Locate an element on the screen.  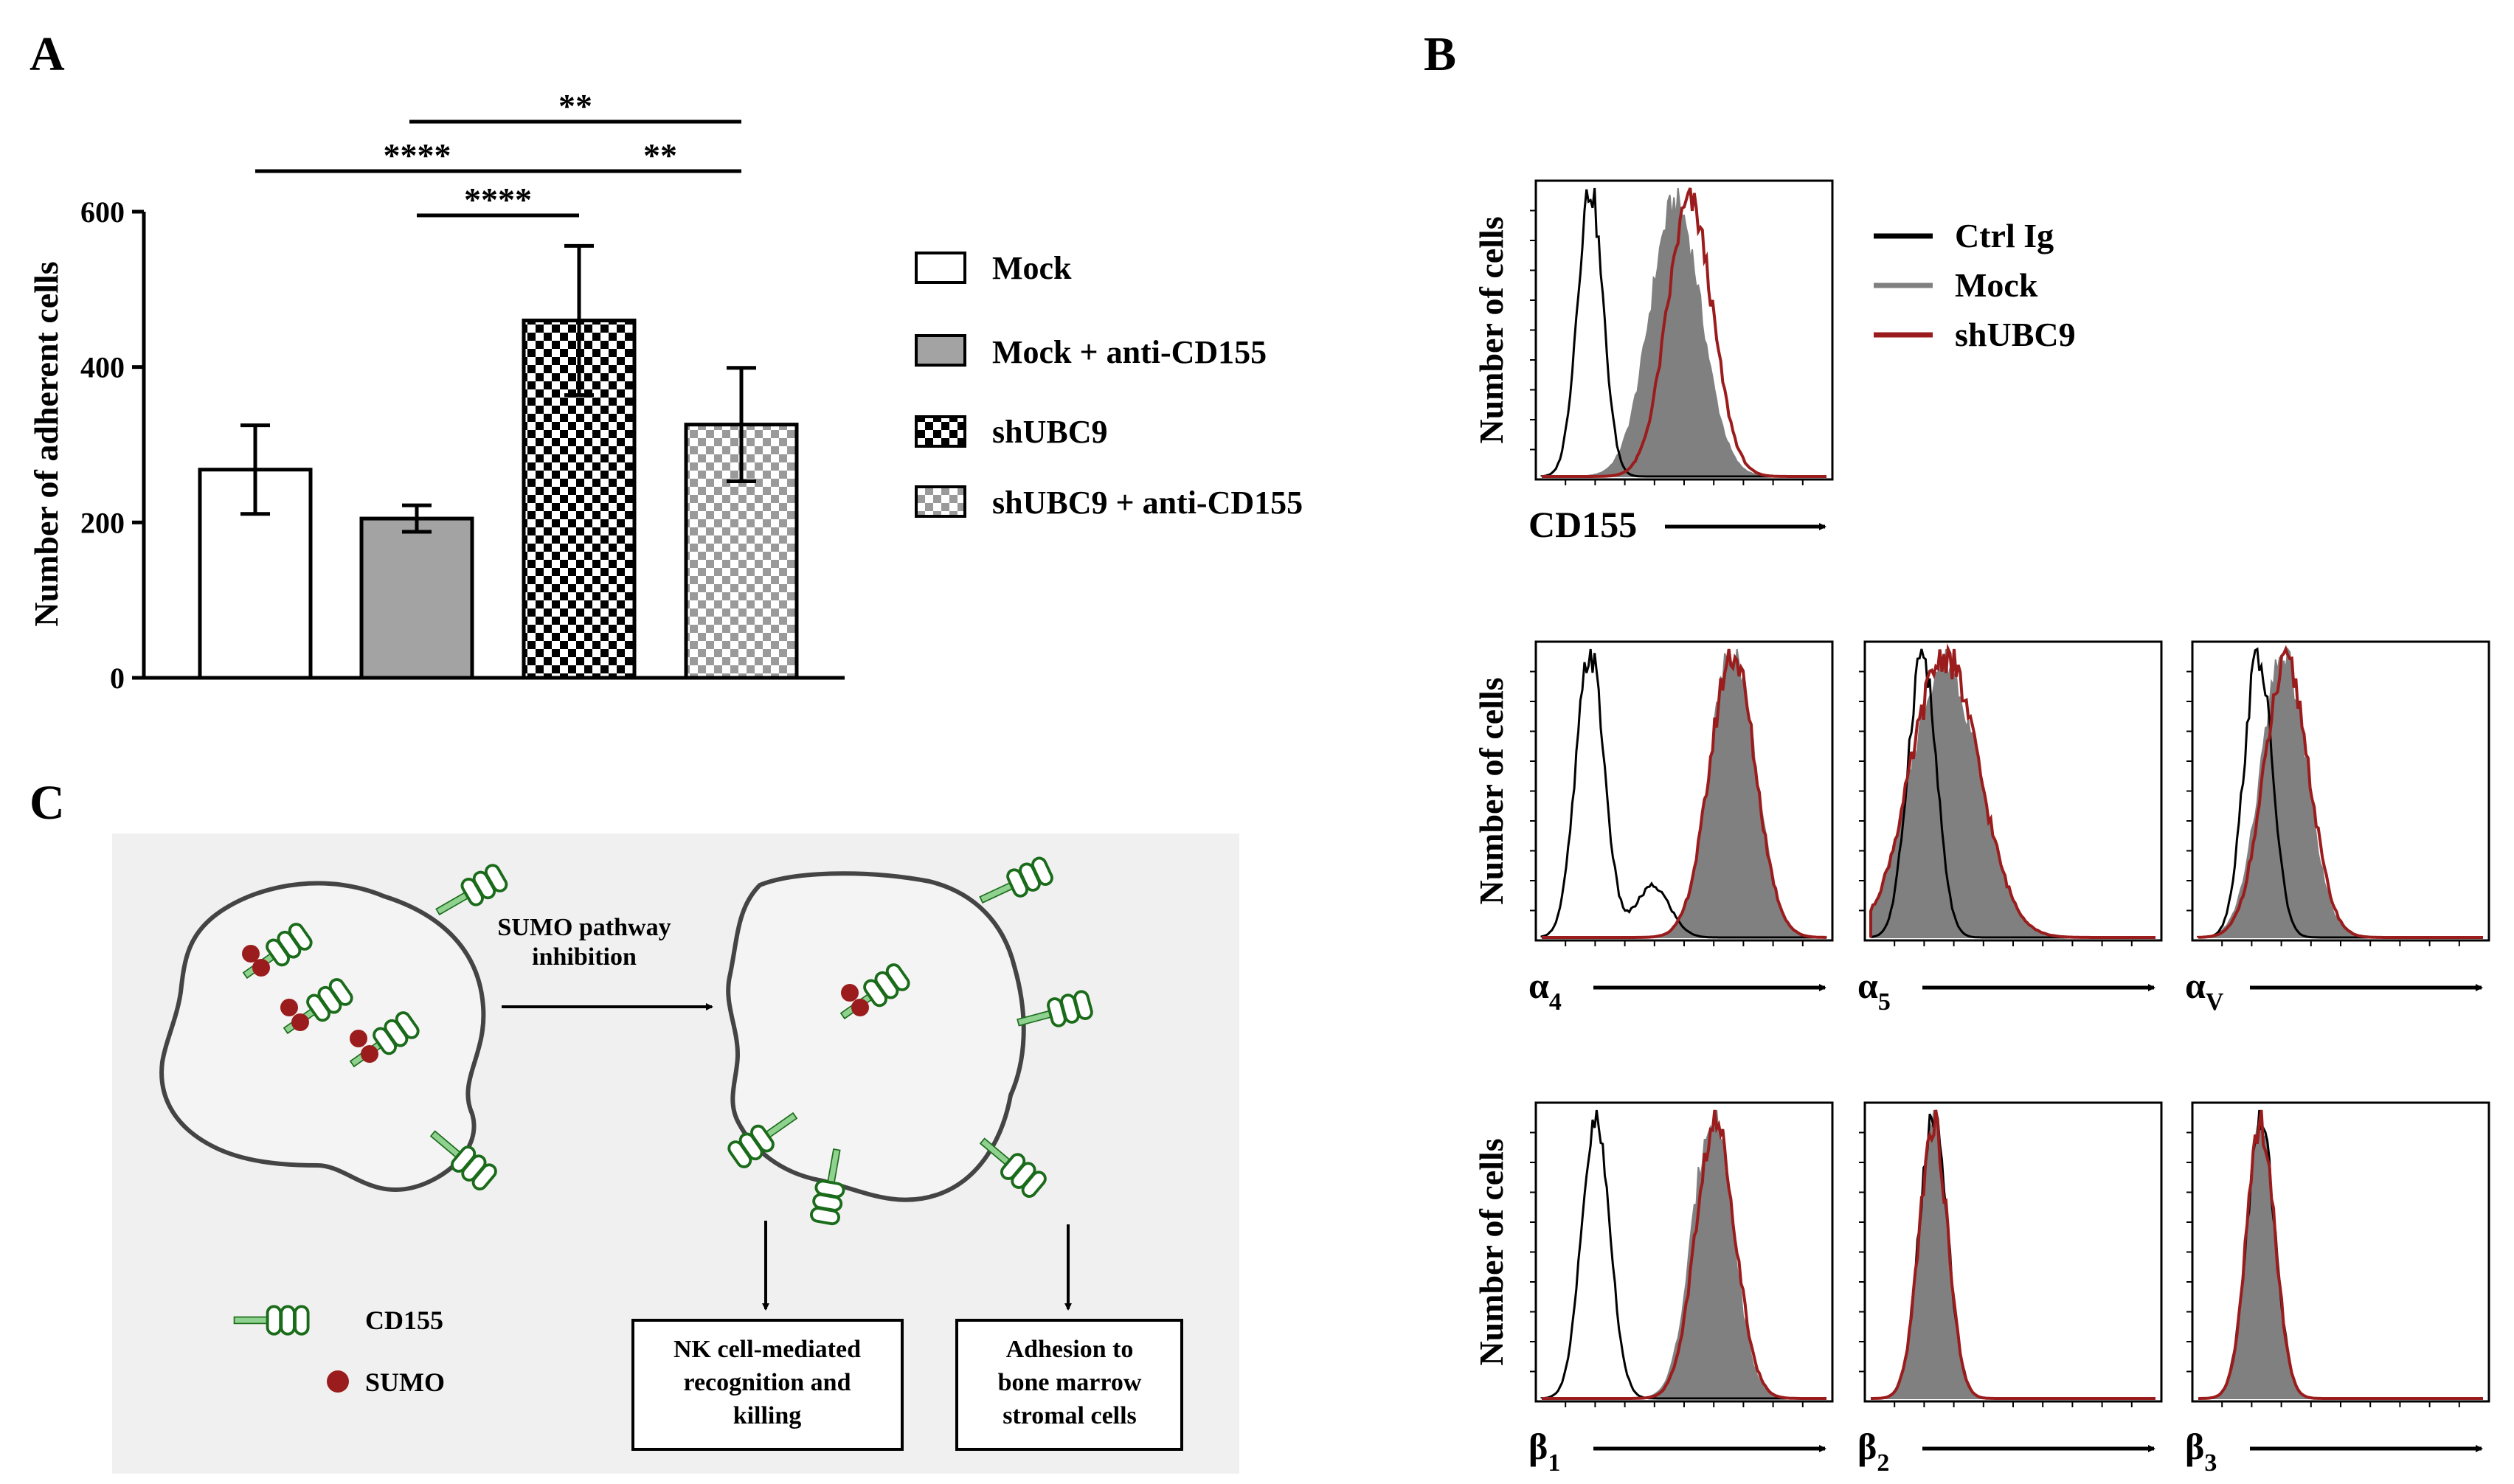
legend-item-shubc9-anti-cd155: shUBC9 + anti-CD155 is located at coordinates (1109, 503).